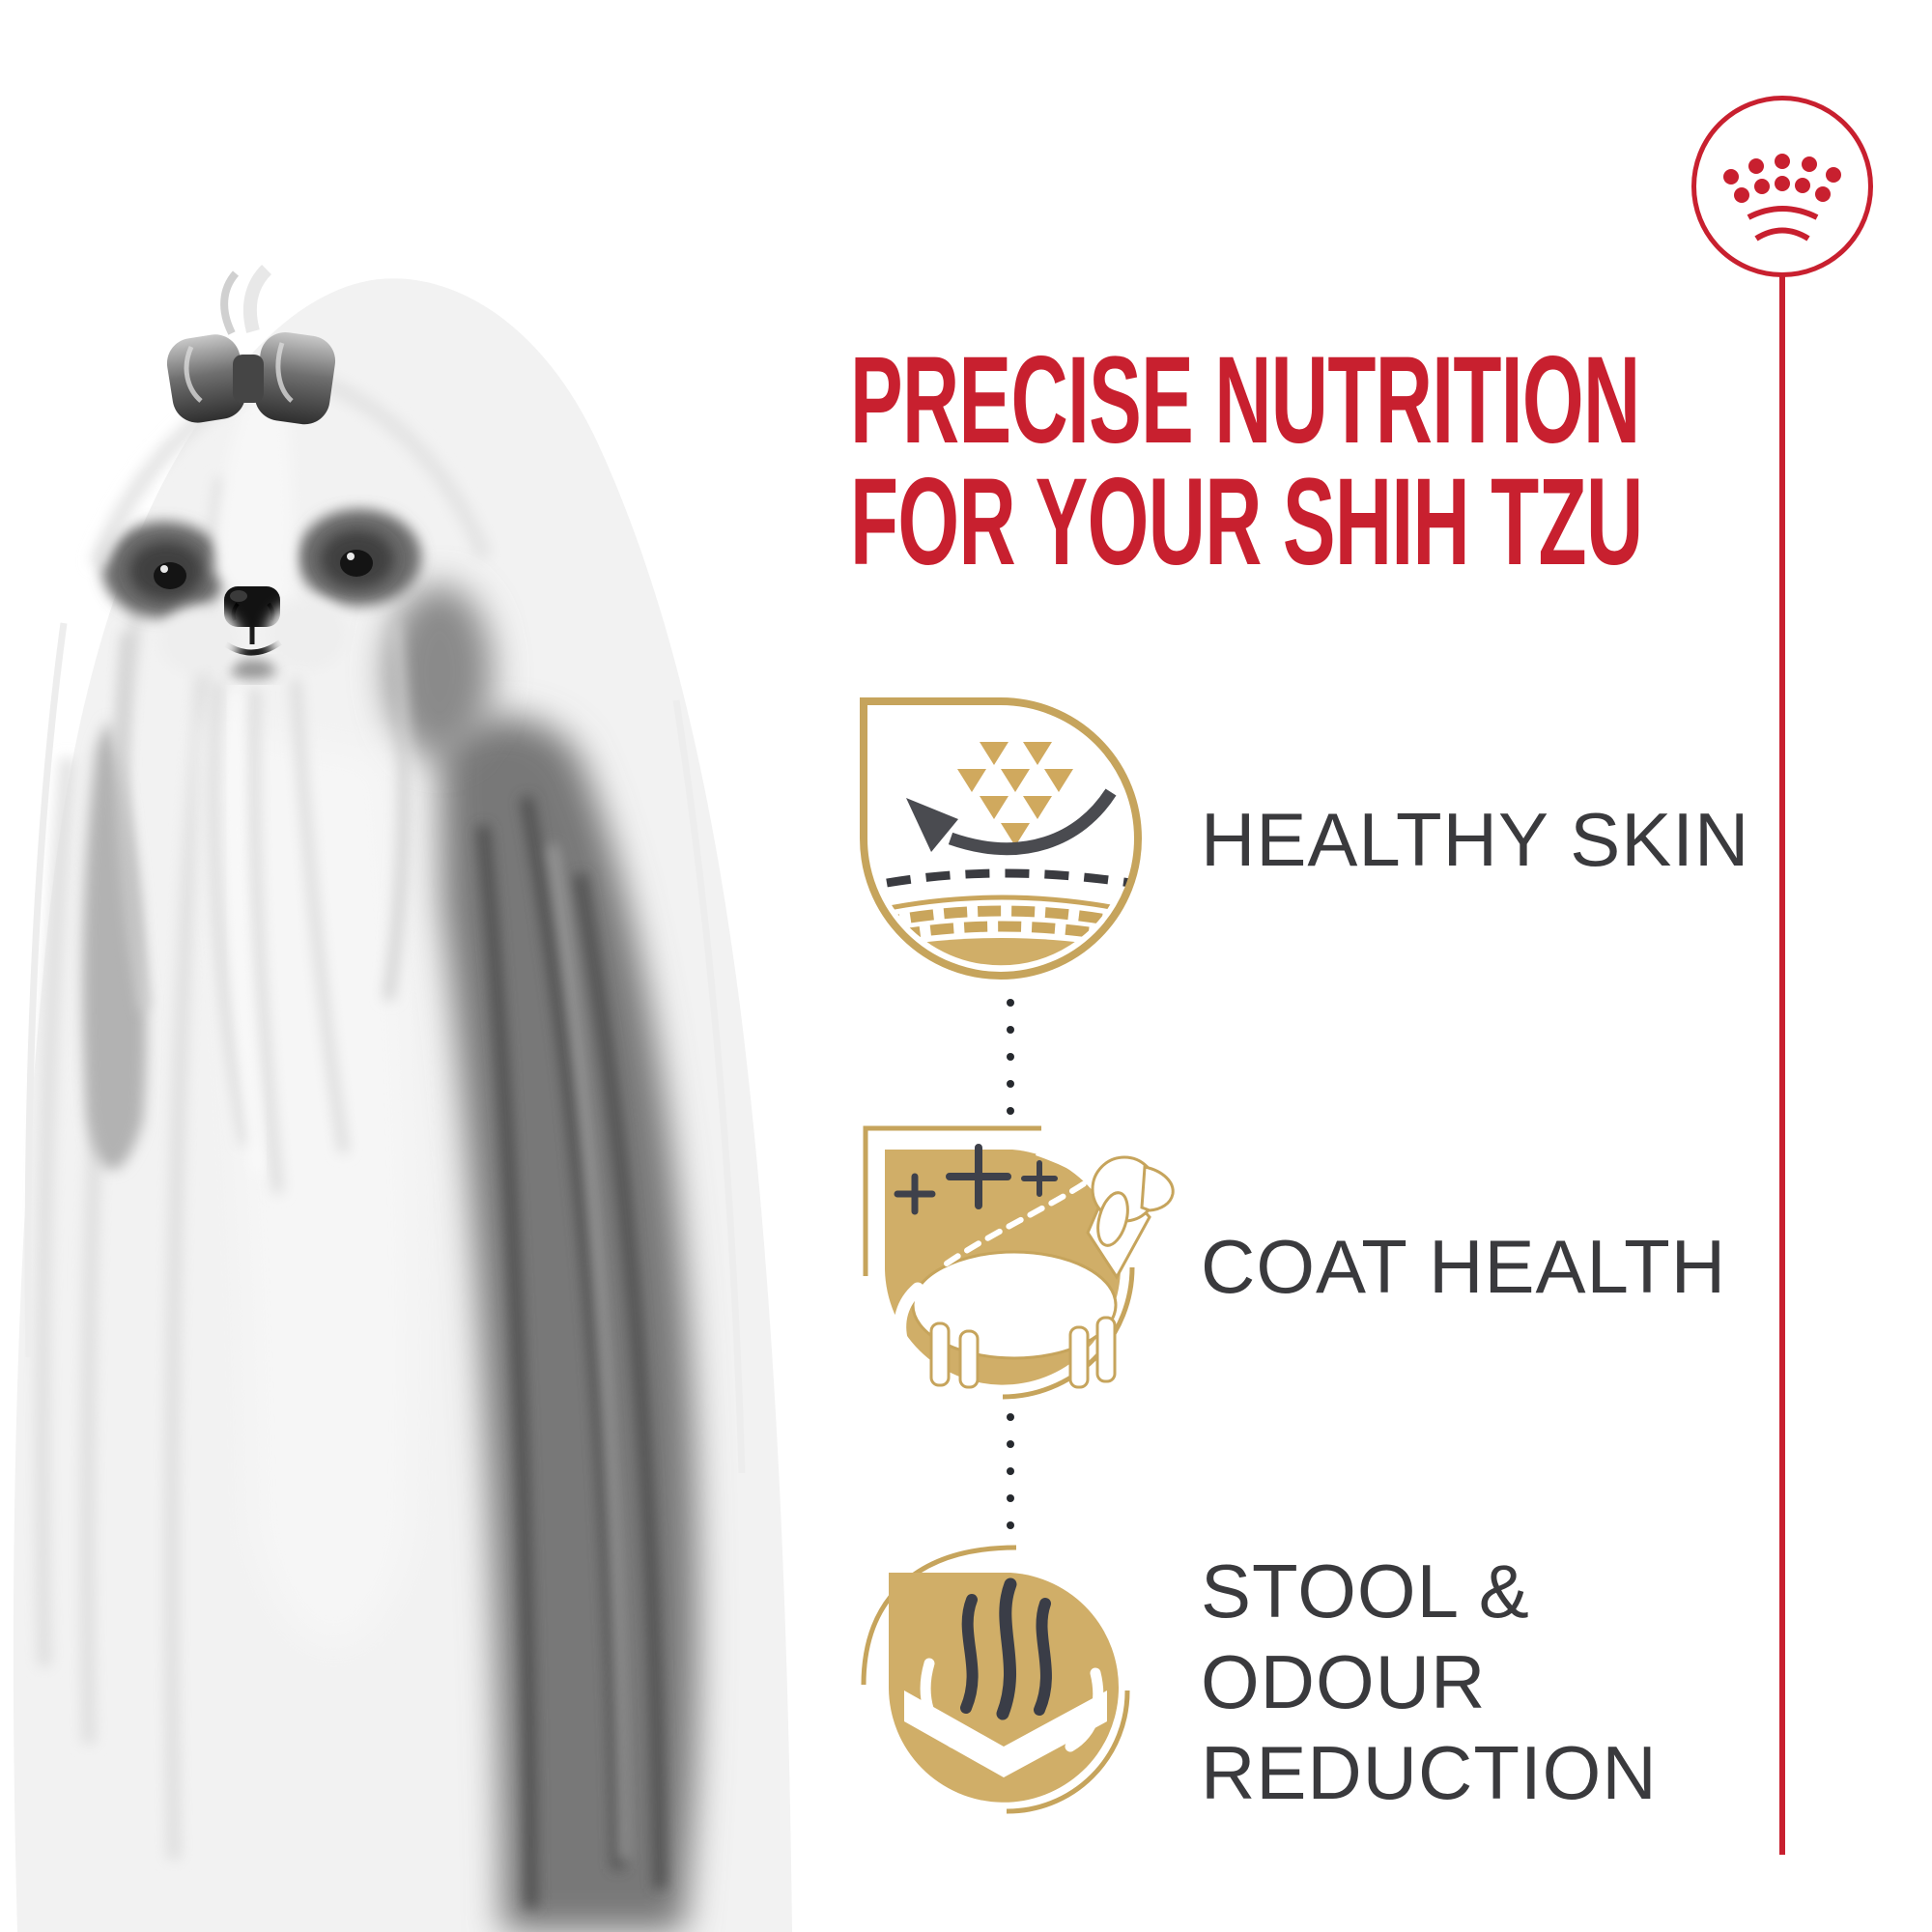 The width and height of the screenshot is (1932, 1932). I want to click on healthy-skin-icon, so click(1001, 838).